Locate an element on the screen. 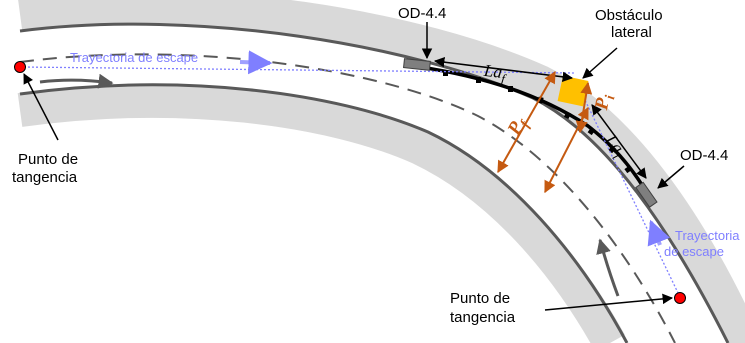  traffic-arrow-right is located at coordinates (608, 267).